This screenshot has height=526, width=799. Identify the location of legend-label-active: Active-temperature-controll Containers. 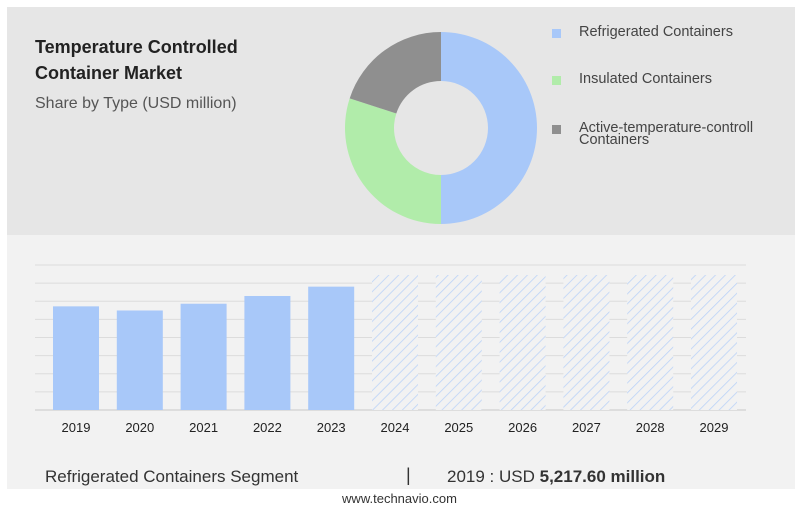
(666, 134).